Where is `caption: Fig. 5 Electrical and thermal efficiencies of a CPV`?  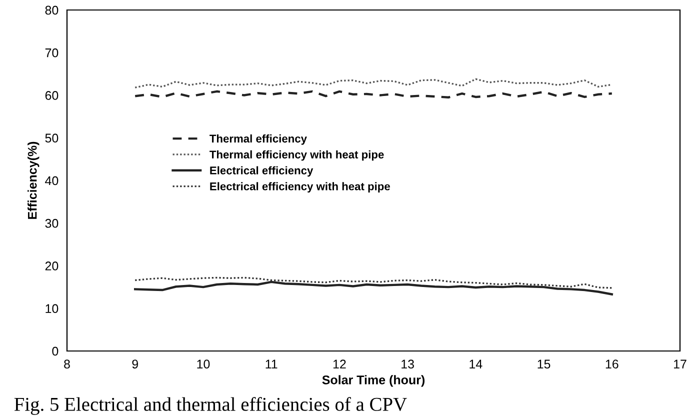
caption: Fig. 5 Electrical and thermal efficiencies of a CPV is located at coordinates (210, 406).